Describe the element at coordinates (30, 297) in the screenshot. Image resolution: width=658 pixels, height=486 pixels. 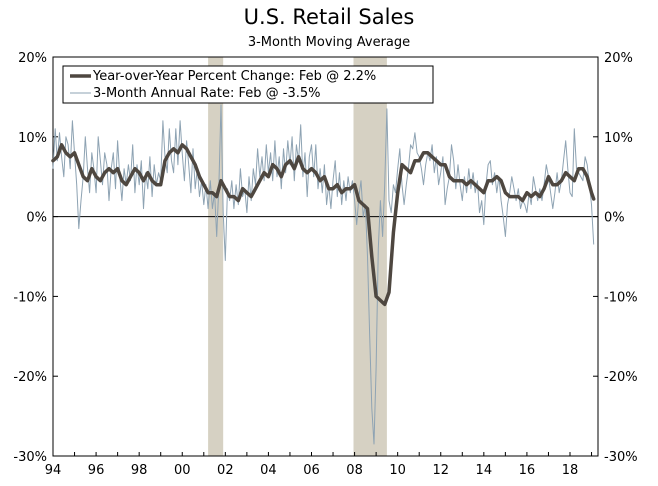
I see `y-tick-label-left: -10%` at that location.